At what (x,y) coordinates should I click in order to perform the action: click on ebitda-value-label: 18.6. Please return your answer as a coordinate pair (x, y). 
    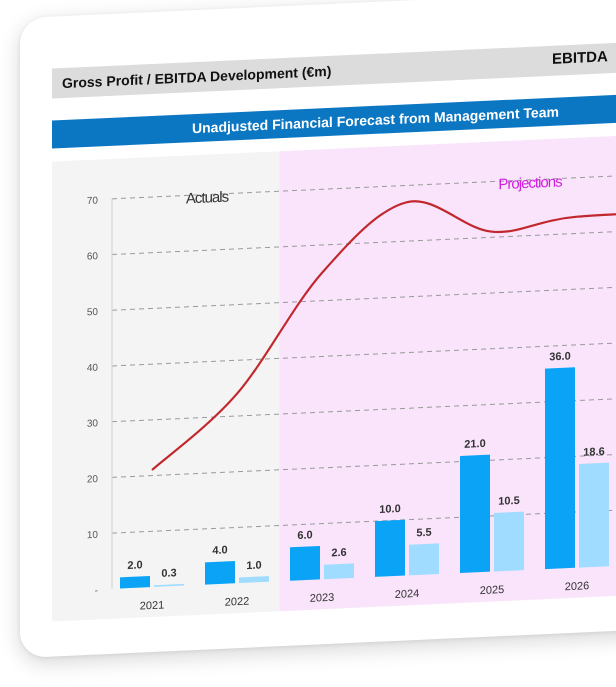
    Looking at the image, I should click on (593, 452).